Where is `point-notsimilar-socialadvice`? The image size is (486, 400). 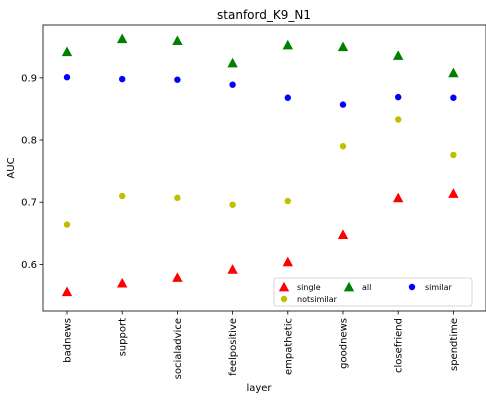
point-notsimilar-socialadvice is located at coordinates (177, 198).